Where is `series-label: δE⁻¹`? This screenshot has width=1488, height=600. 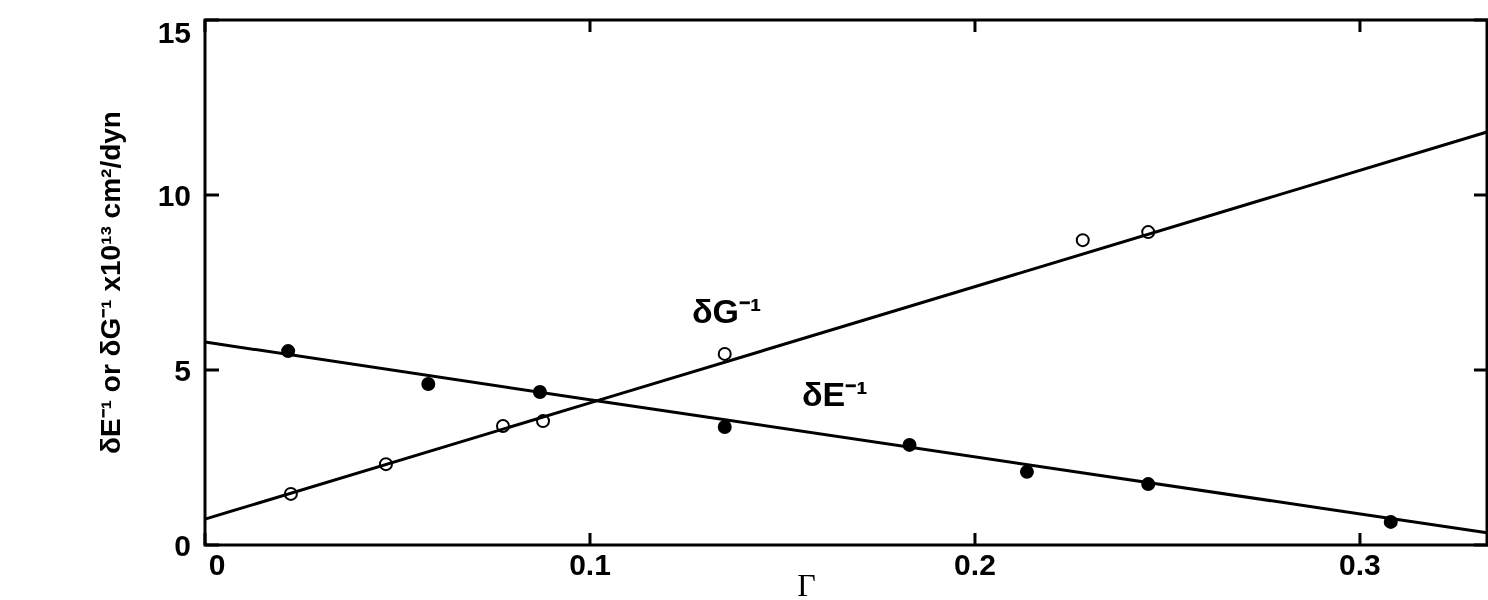
series-label: δE⁻¹ is located at coordinates (834, 394).